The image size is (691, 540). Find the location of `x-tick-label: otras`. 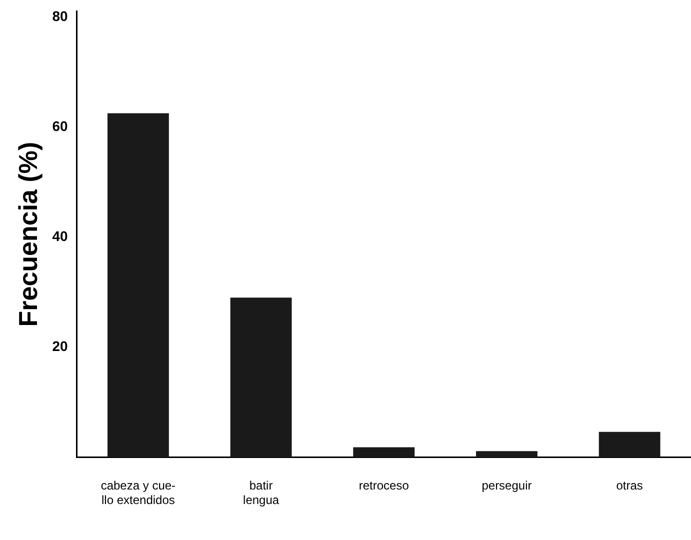

x-tick-label: otras is located at coordinates (629, 485).